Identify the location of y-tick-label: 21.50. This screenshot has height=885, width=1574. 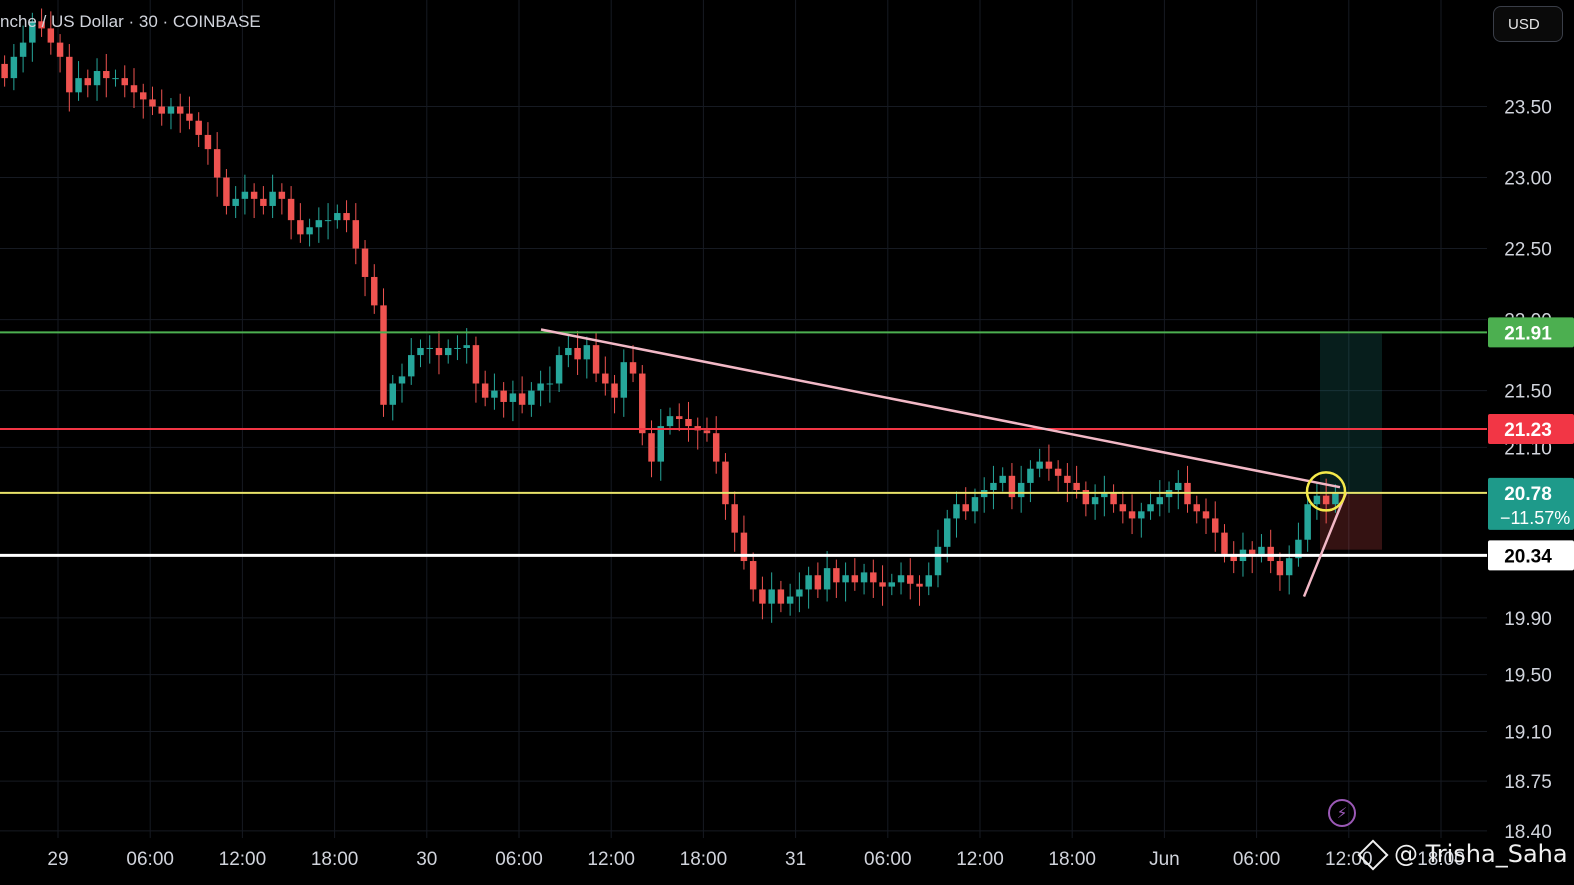
(1528, 392).